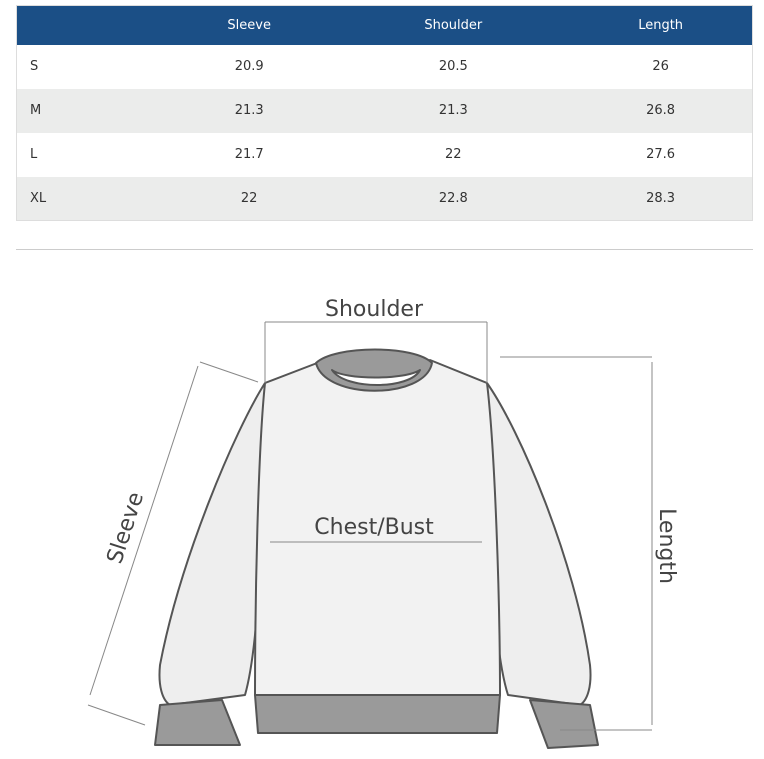  Describe the element at coordinates (661, 25) in the screenshot. I see `header-length: Length` at that location.